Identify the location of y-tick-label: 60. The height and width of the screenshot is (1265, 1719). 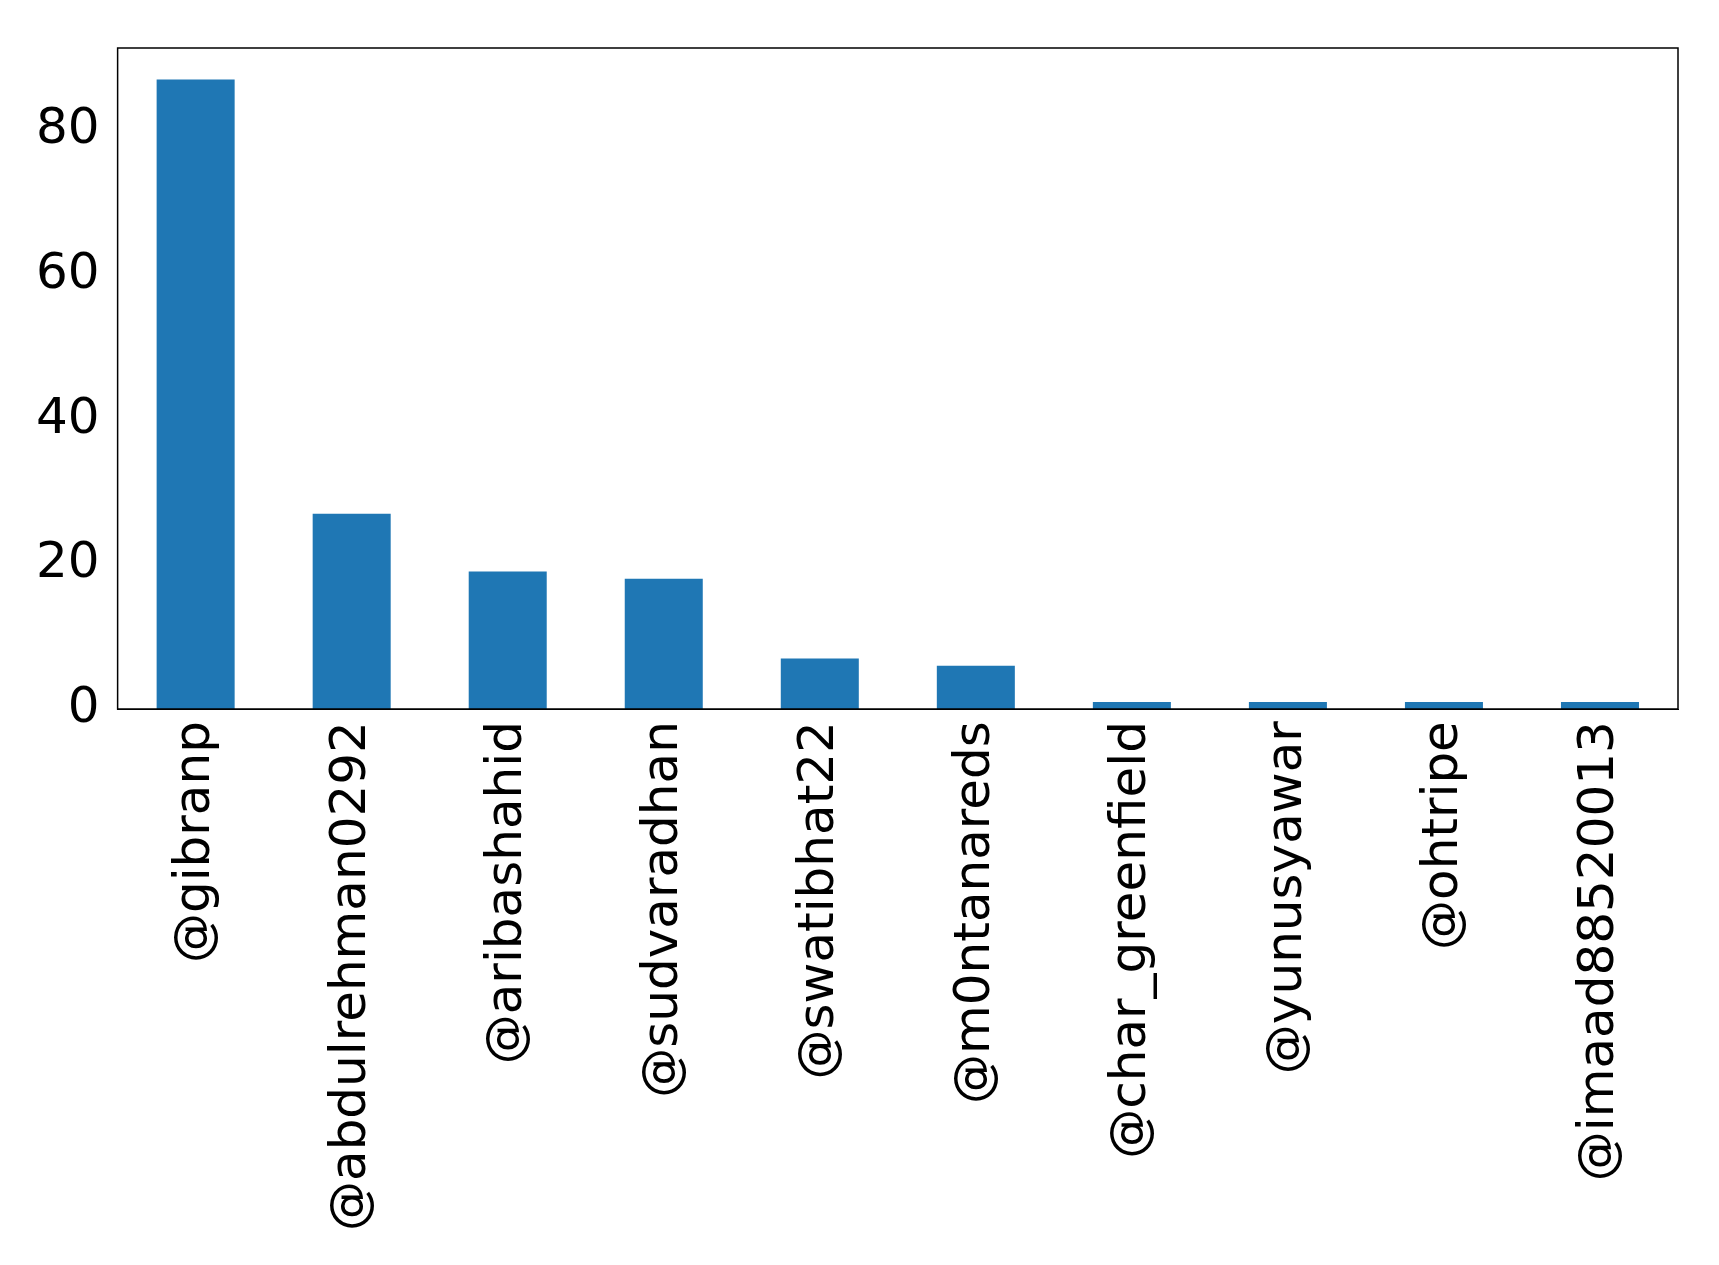
(68, 270).